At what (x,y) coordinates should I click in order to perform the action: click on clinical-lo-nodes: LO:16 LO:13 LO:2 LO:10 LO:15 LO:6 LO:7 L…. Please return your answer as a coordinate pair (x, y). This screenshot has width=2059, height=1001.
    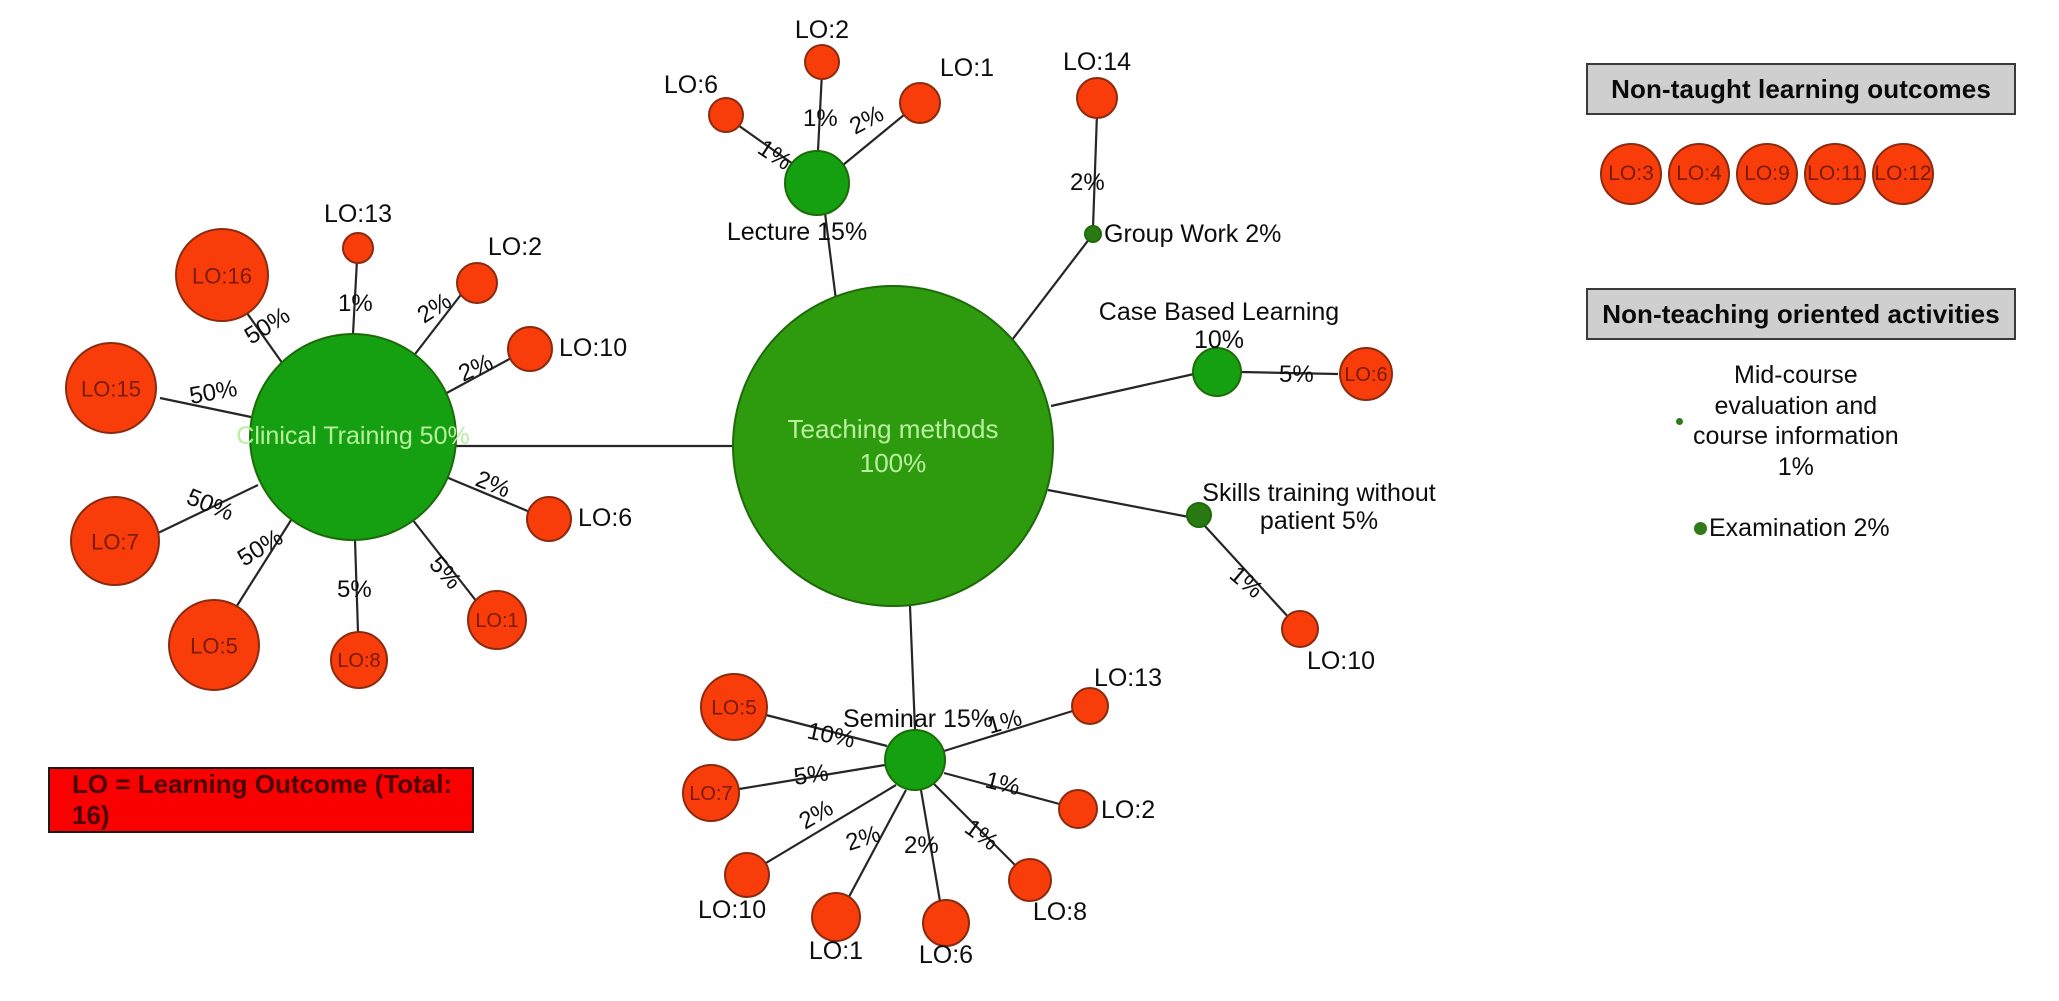
    Looking at the image, I should click on (348, 445).